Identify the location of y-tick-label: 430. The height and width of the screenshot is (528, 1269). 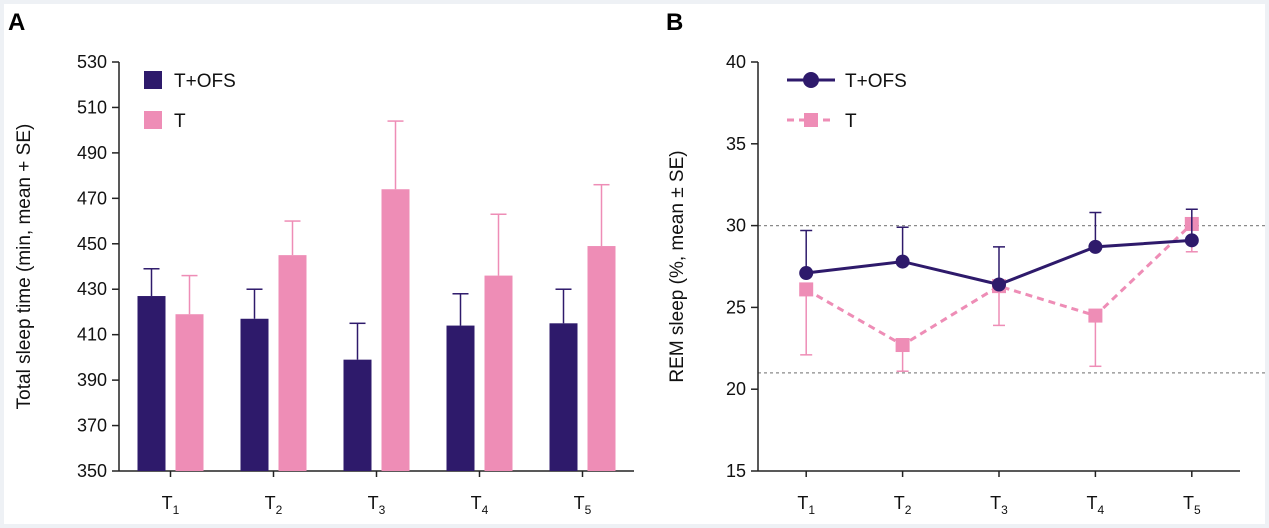
(92, 289).